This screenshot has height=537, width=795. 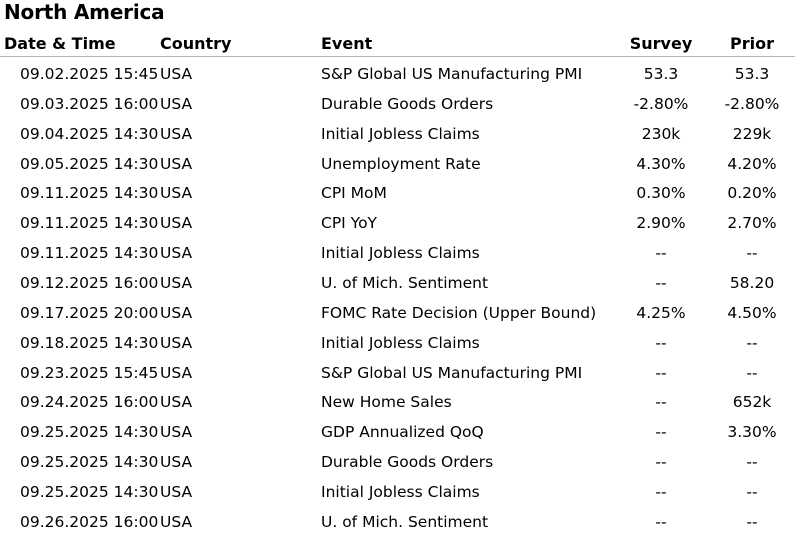 I want to click on cell-prior: -2.80%, so click(x=752, y=103).